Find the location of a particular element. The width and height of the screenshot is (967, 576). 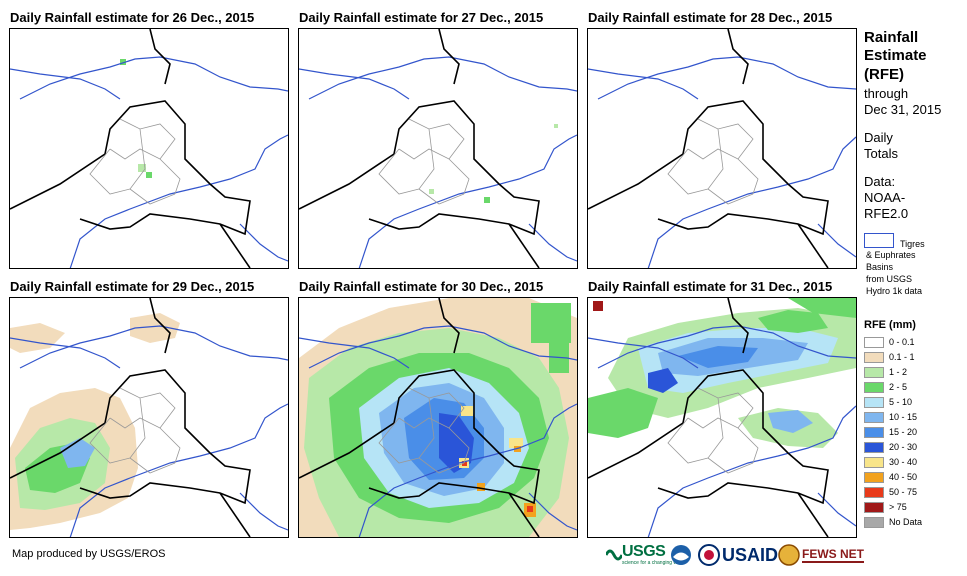

basin-text-4: from USGS is located at coordinates (889, 279).